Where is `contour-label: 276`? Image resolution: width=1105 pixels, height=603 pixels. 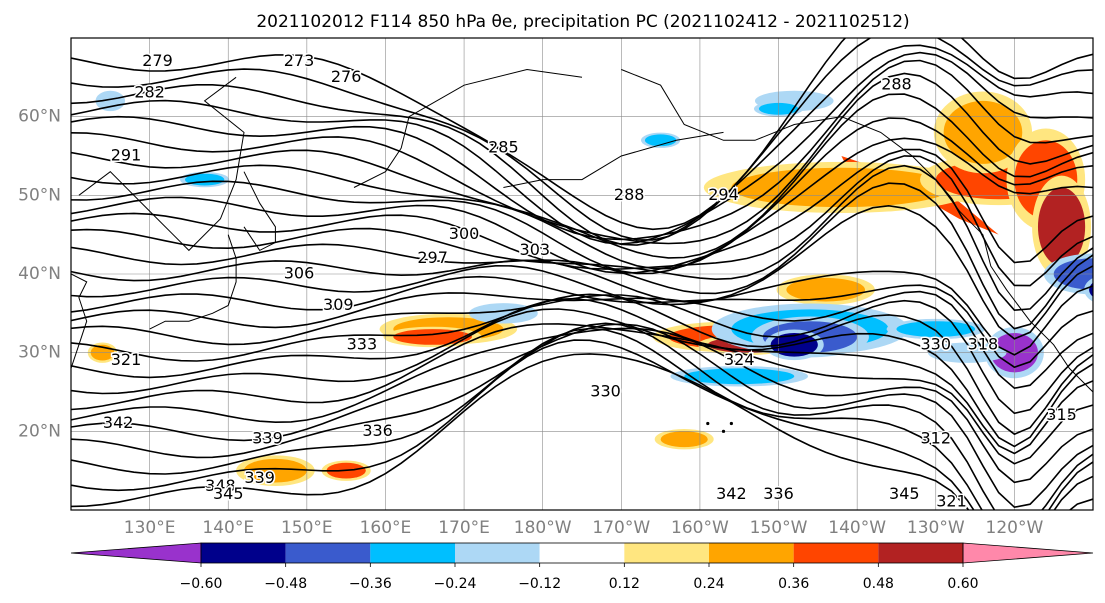
contour-label: 276 is located at coordinates (346, 76).